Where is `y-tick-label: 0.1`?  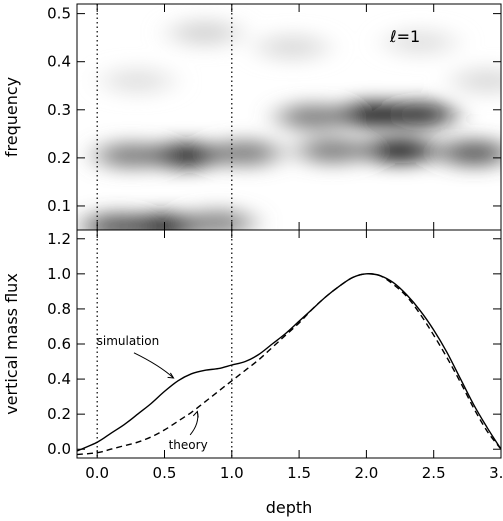 y-tick-label: 0.1 is located at coordinates (59, 206).